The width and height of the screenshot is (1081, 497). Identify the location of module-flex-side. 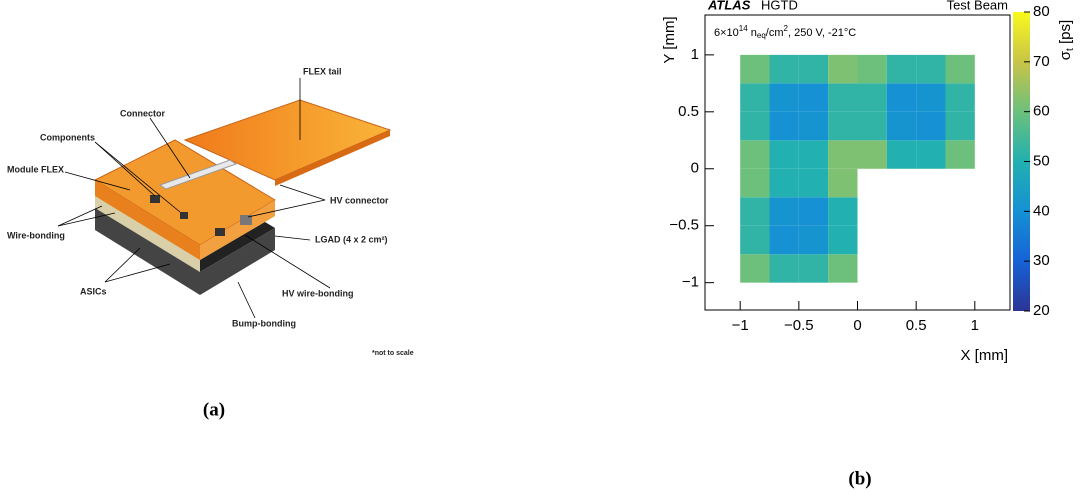
(147, 220).